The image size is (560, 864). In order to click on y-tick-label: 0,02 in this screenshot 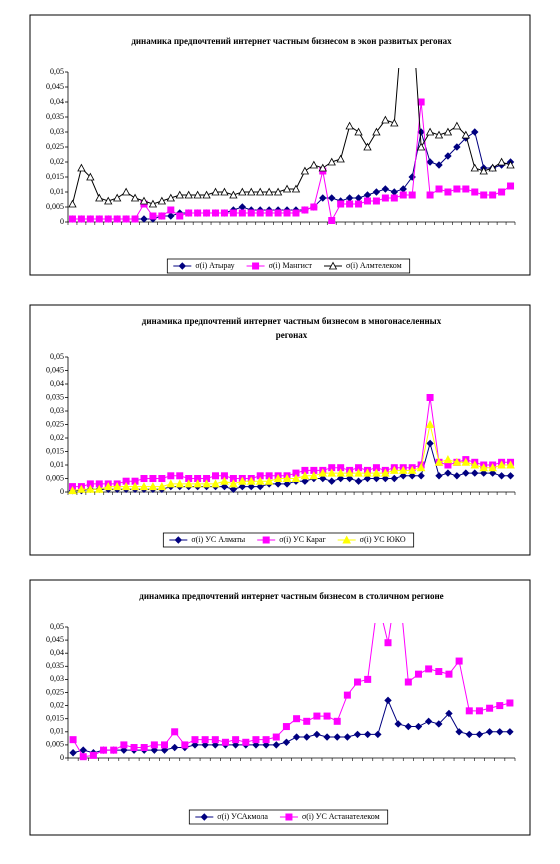, I will do `click(57, 161)`.